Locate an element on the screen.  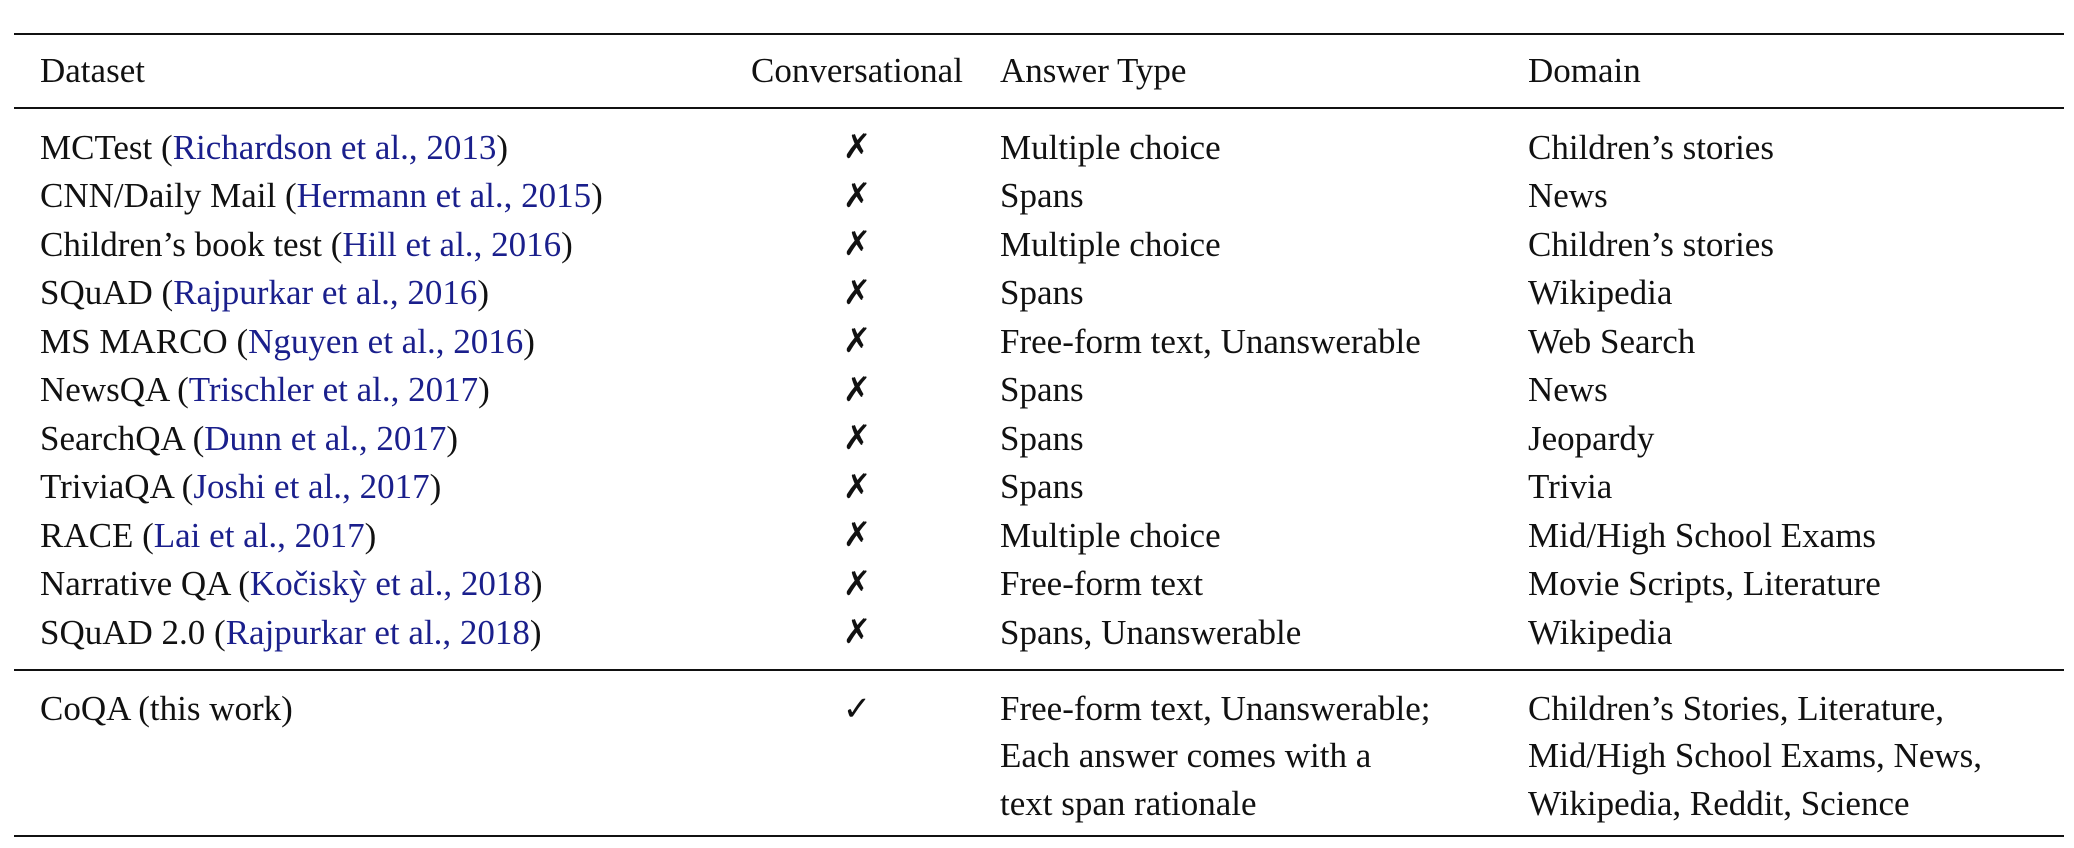
citation-authors: Dunn et al. is located at coordinates (281, 438).